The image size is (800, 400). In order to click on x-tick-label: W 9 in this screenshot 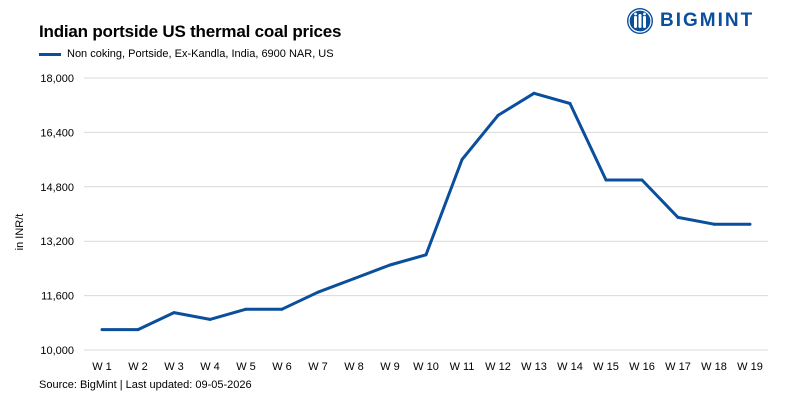, I will do `click(390, 367)`.